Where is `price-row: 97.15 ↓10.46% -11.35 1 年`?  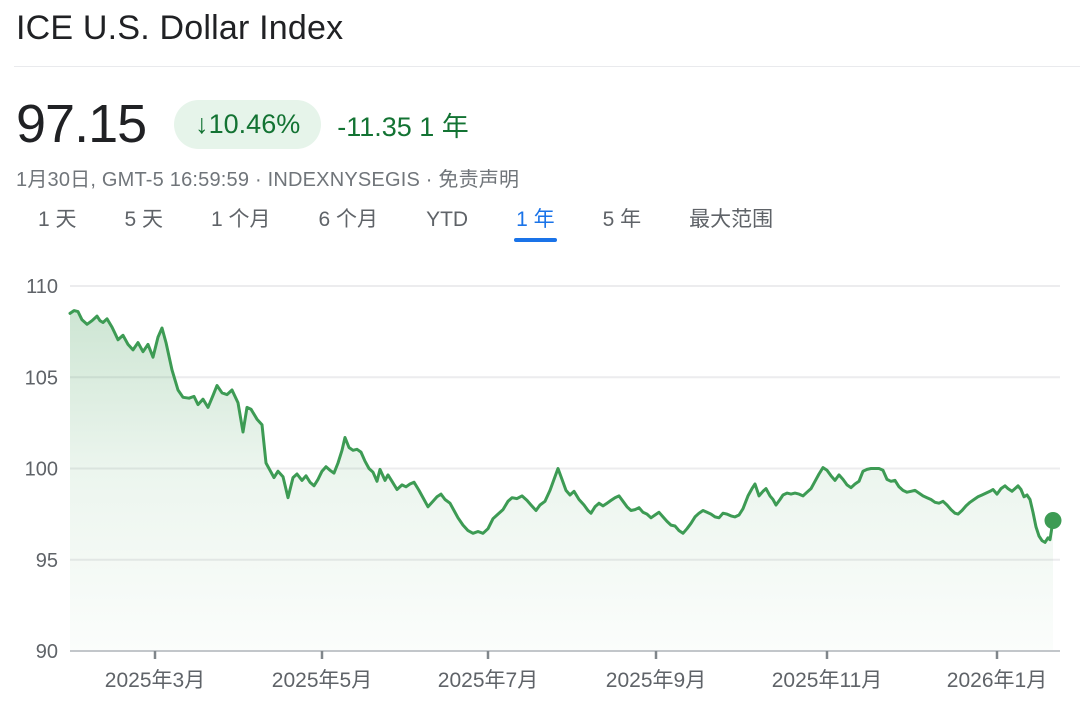
price-row: 97.15 ↓10.46% -11.35 1 年 is located at coordinates (540, 124).